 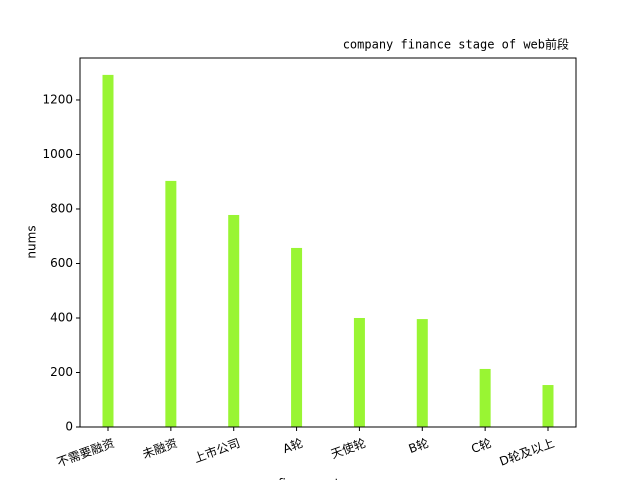 I want to click on y-tick-label: 200, so click(x=61, y=372).